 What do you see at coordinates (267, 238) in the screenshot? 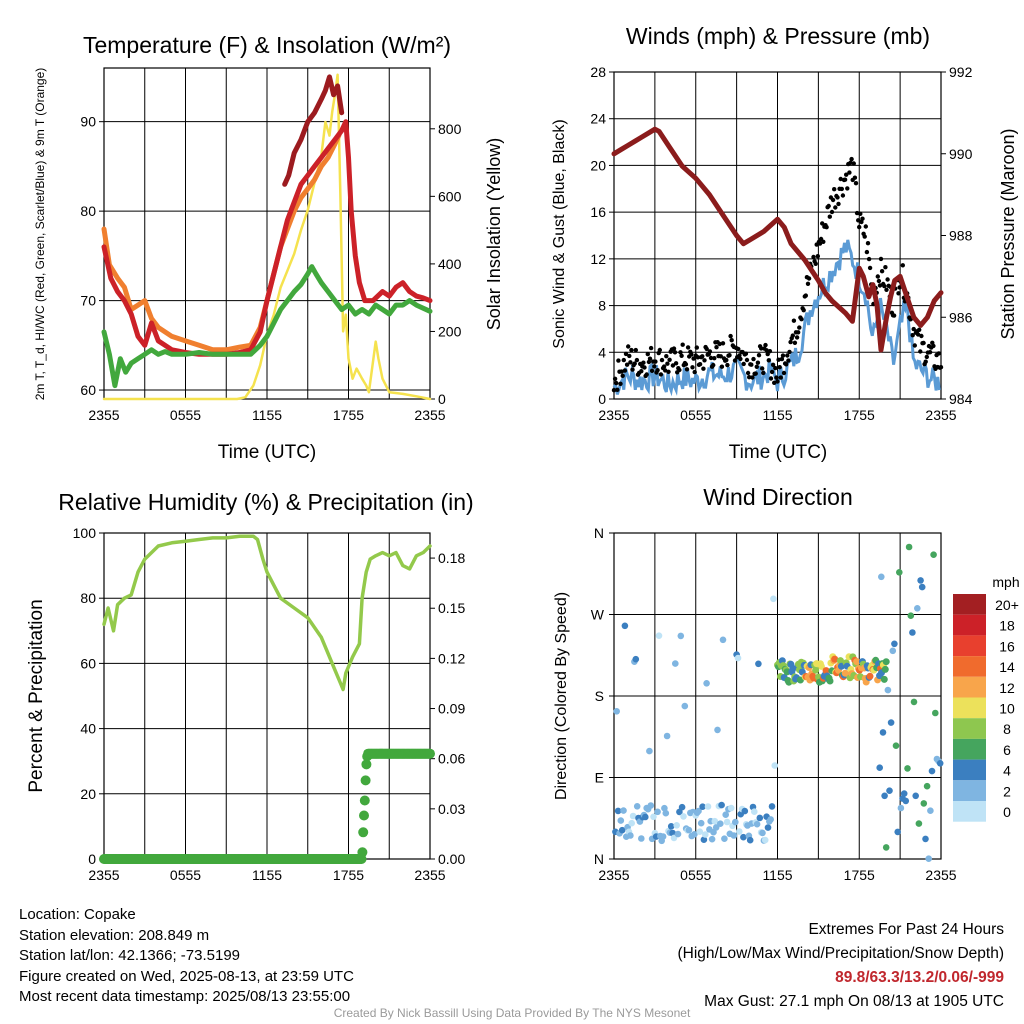
I see `temp-2m-line` at bounding box center [267, 238].